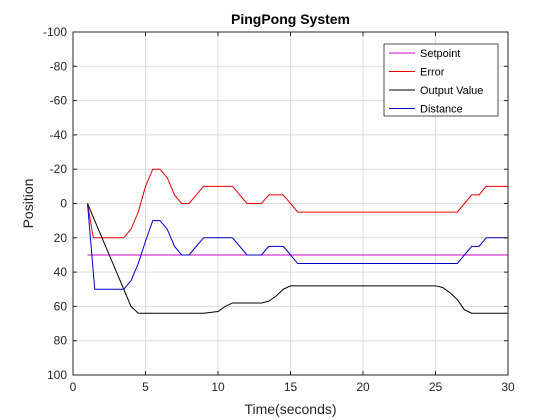  What do you see at coordinates (73, 387) in the screenshot?
I see `x-tick-label: 0` at bounding box center [73, 387].